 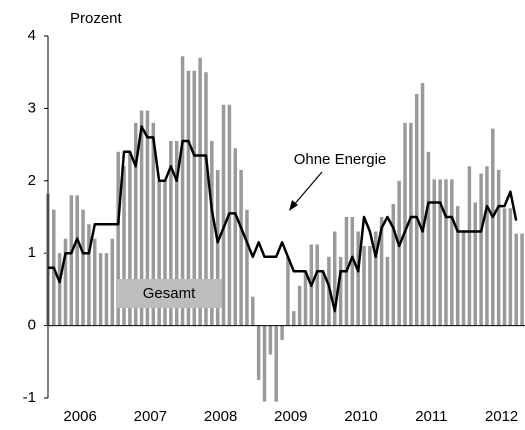 What do you see at coordinates (293, 205) in the screenshot?
I see `arrow-head` at bounding box center [293, 205].